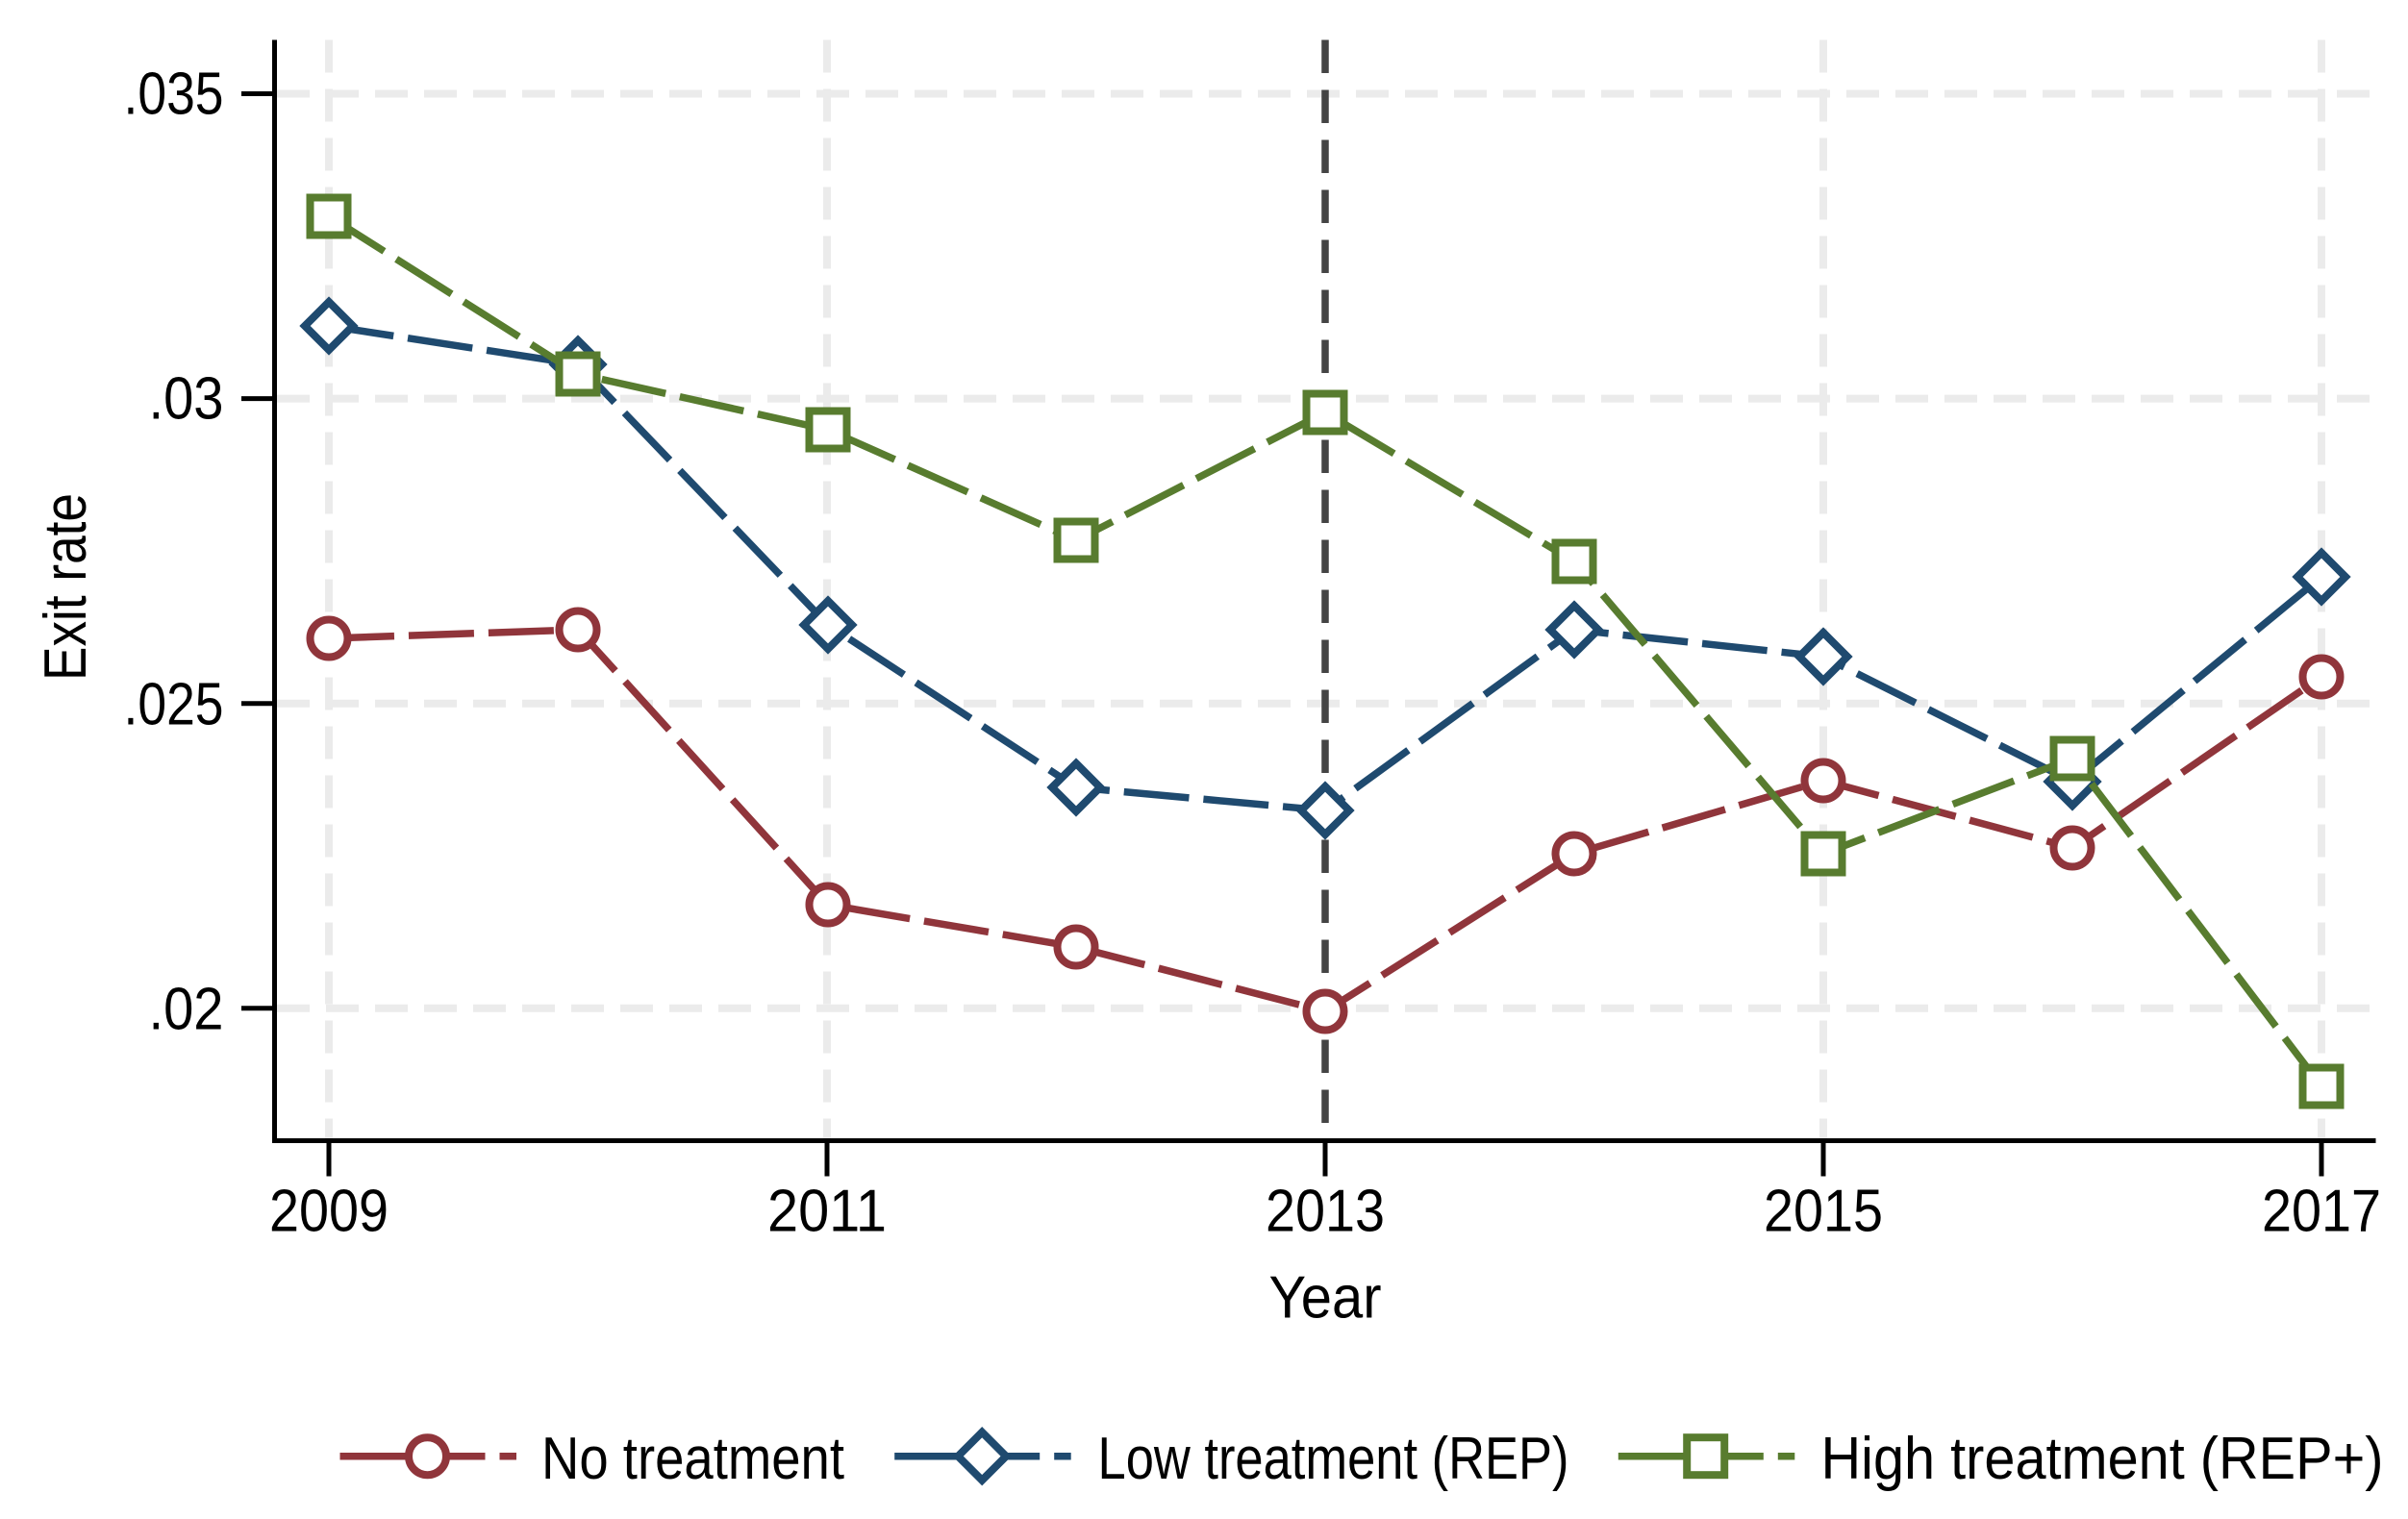 Image resolution: width=2408 pixels, height=1519 pixels. I want to click on svg-text: 2011, so click(827, 1212).